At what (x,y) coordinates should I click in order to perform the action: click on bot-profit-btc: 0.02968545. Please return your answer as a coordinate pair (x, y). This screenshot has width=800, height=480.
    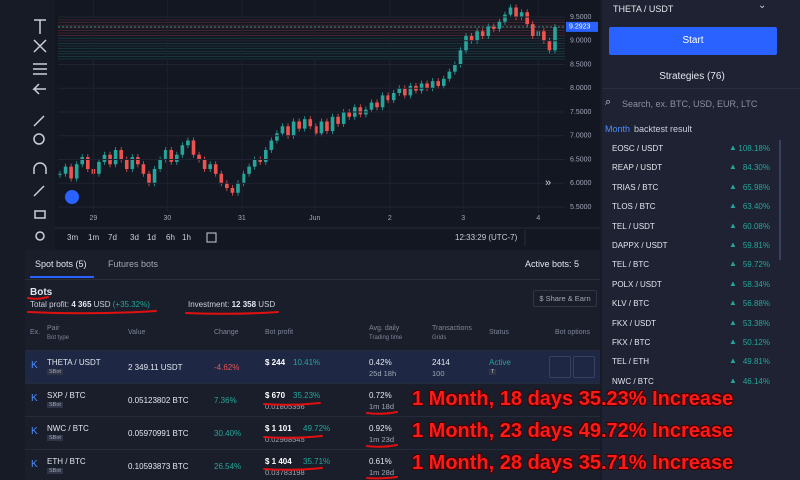
    Looking at the image, I should click on (285, 439).